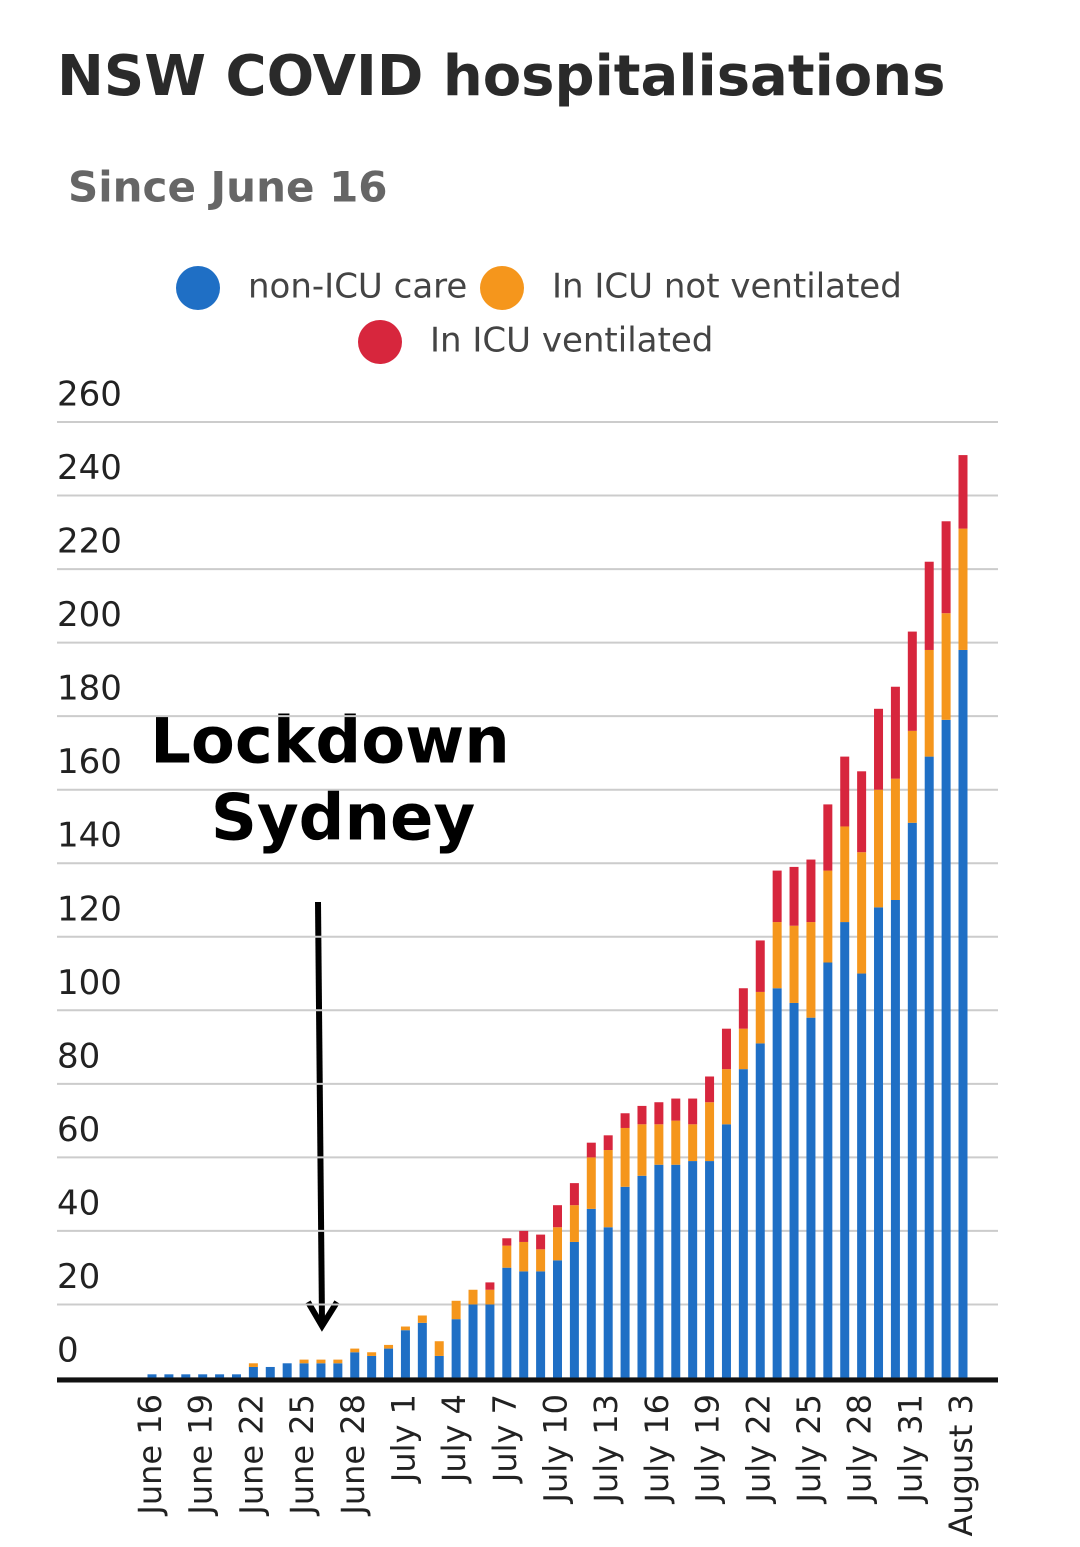  What do you see at coordinates (556, 1449) in the screenshot?
I see `x-tick-label: July 10` at bounding box center [556, 1449].